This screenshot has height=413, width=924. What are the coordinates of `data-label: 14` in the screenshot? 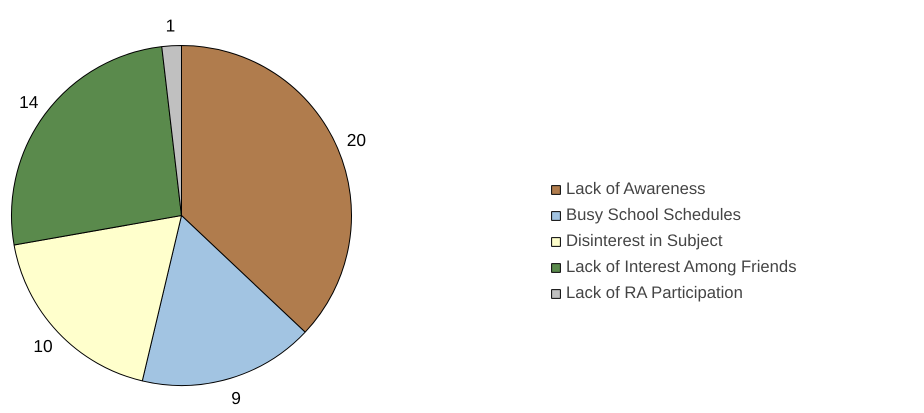 It's located at (29, 102).